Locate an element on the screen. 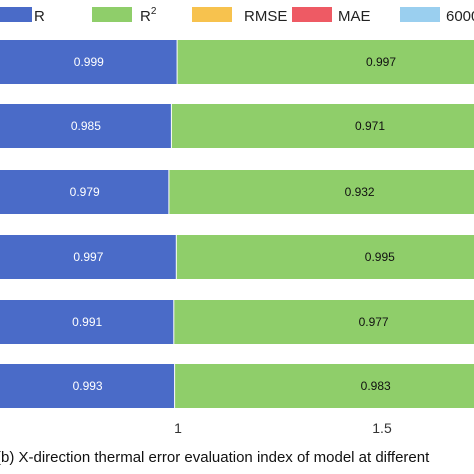  data-label-r-row-2: 0.985 is located at coordinates (86, 126).